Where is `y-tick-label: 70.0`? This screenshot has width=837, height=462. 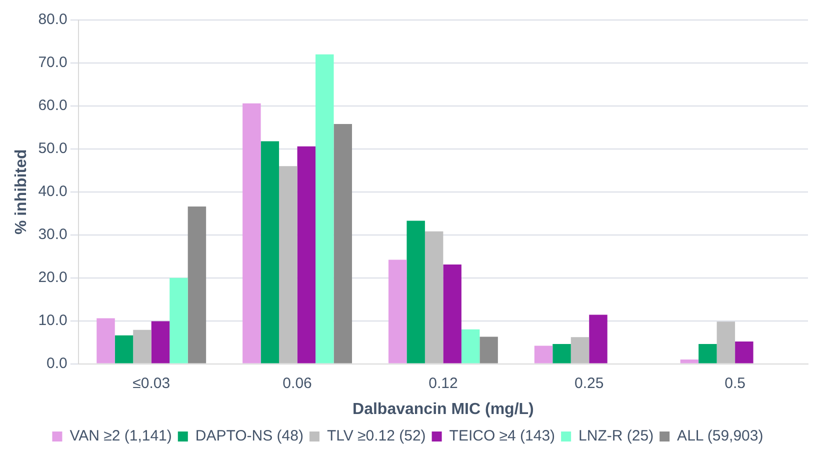
y-tick-label: 70.0 is located at coordinates (53, 63).